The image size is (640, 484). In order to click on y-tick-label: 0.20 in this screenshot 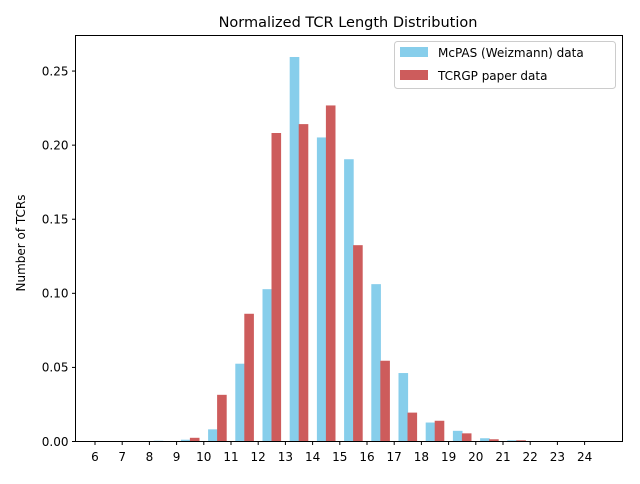, I will do `click(55, 145)`.